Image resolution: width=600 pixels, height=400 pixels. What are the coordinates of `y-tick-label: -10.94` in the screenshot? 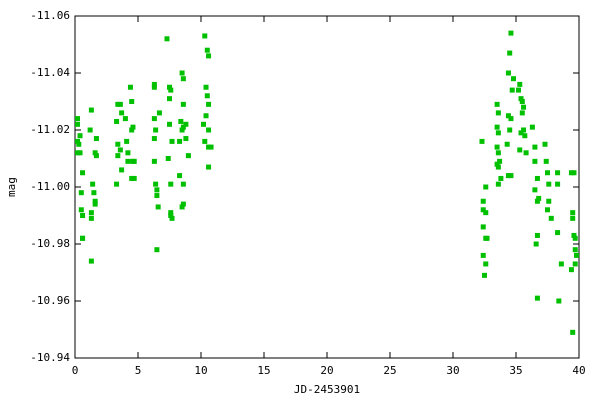 It's located at (50, 357).